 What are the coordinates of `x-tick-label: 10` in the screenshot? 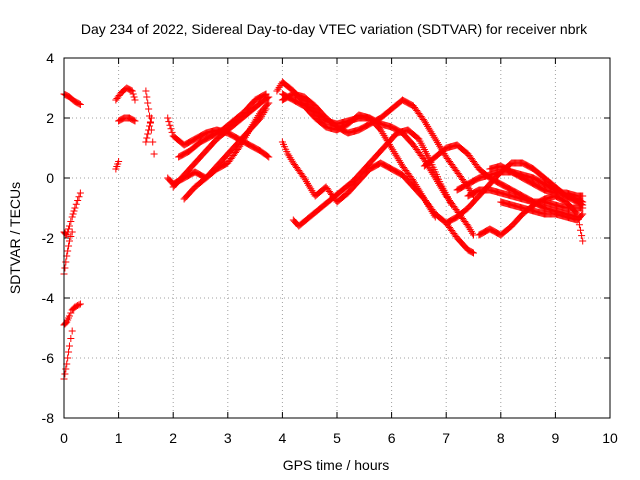 It's located at (610, 438).